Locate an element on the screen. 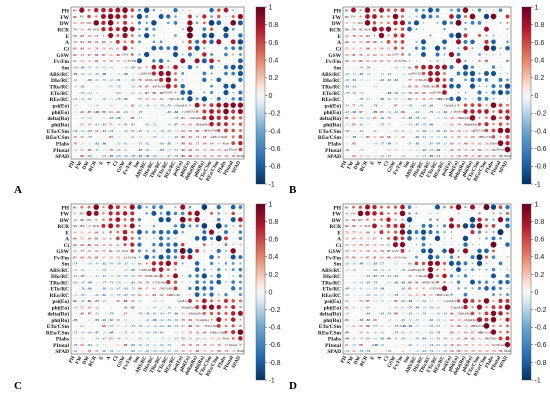  correlation-value: -.17 is located at coordinates (125, 80).